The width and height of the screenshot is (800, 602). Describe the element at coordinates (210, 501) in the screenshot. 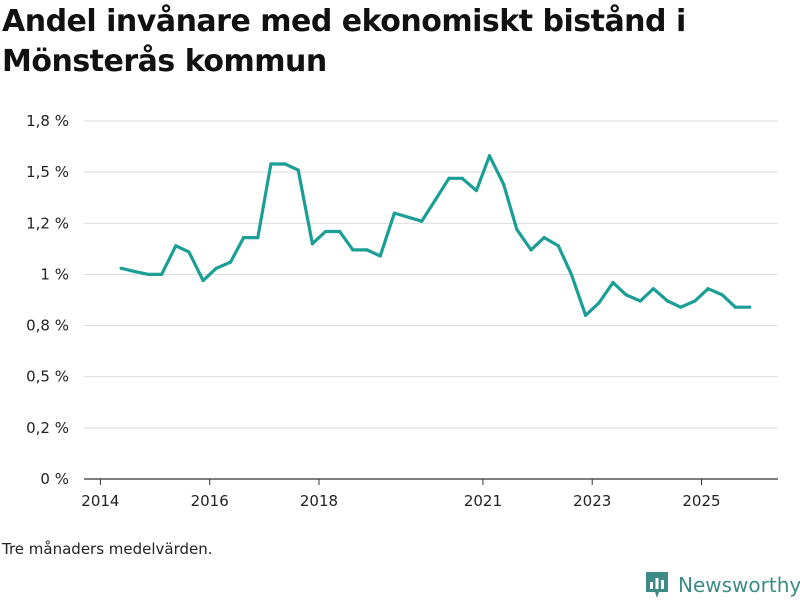

I see `x-tick-label: 2016` at that location.